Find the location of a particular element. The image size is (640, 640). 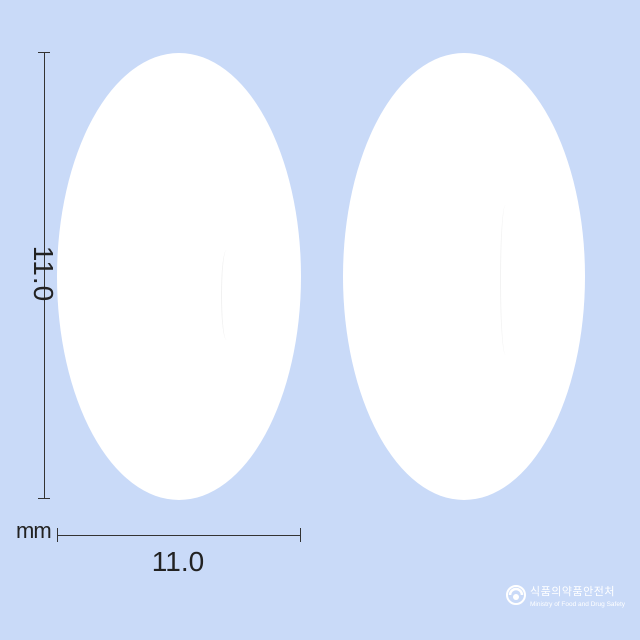

height-dimension-label: 11.0 is located at coordinates (43, 274).